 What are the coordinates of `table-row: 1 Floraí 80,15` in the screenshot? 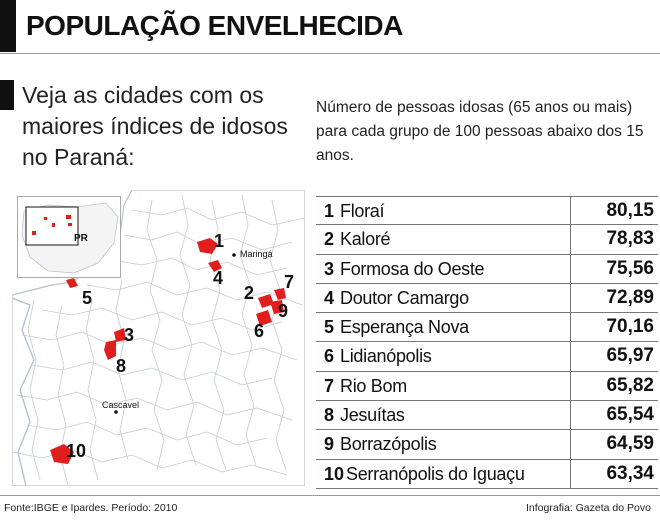 It's located at (487, 211).